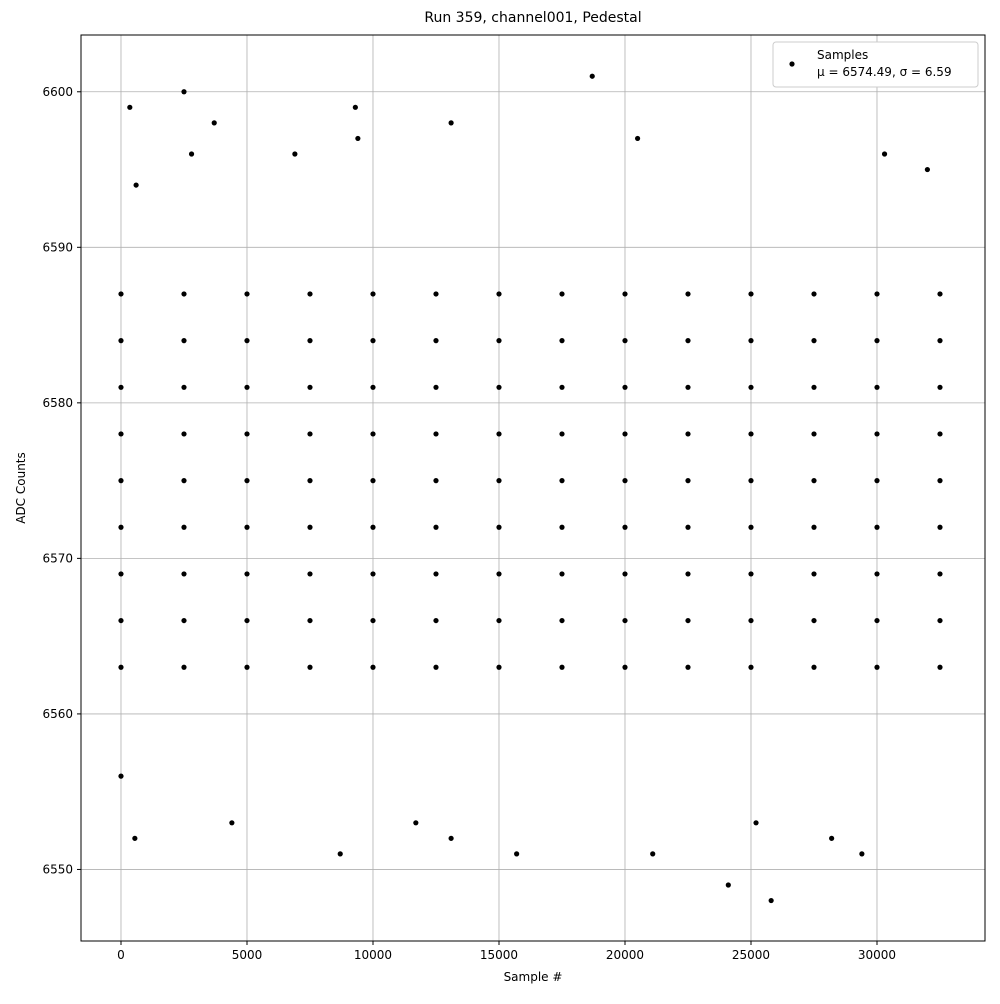 This screenshot has height=1004, width=1000. I want to click on x-tick-label: 10000, so click(373, 955).